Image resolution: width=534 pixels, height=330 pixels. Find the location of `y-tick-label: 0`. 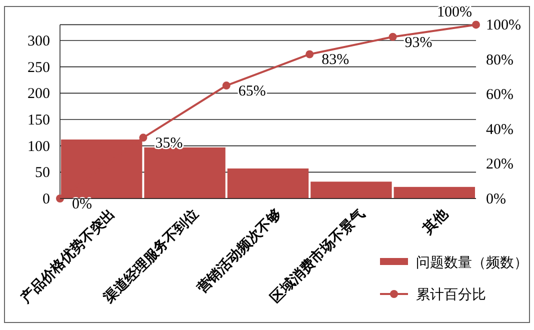

y-tick-label: 0 is located at coordinates (46, 200).